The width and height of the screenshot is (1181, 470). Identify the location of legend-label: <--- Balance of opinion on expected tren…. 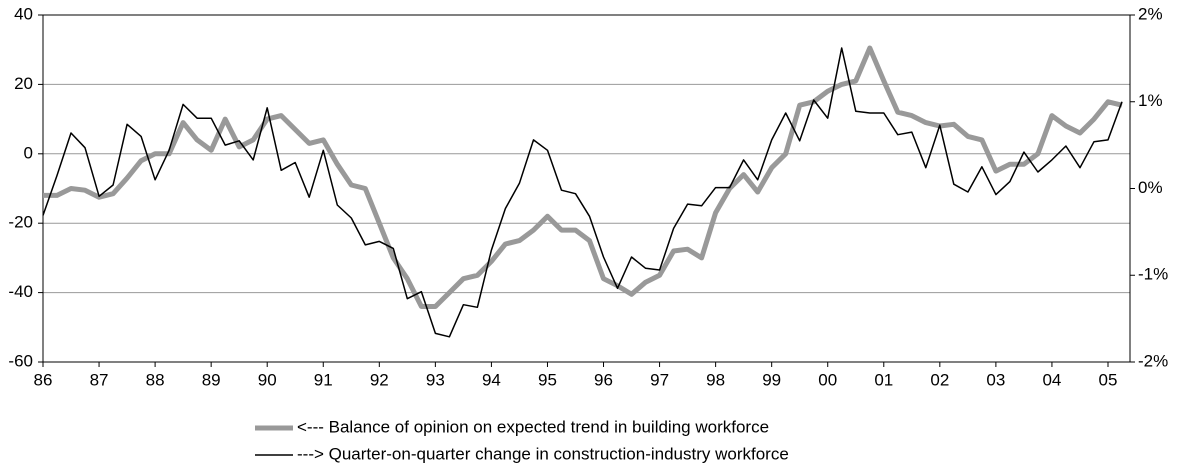
(533, 426).